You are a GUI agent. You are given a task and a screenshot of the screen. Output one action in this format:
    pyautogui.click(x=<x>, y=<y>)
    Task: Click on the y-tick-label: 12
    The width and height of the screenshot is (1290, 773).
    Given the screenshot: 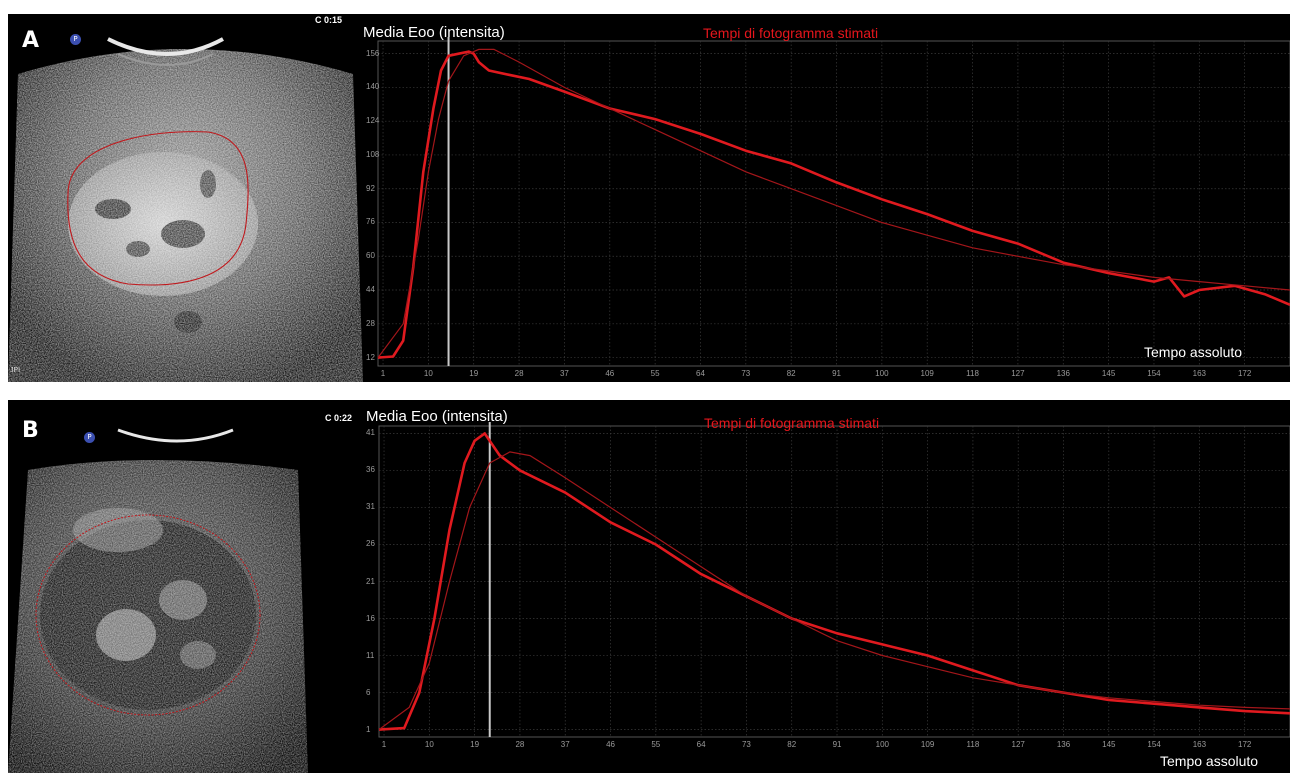 What is the action you would take?
    pyautogui.click(x=370, y=357)
    